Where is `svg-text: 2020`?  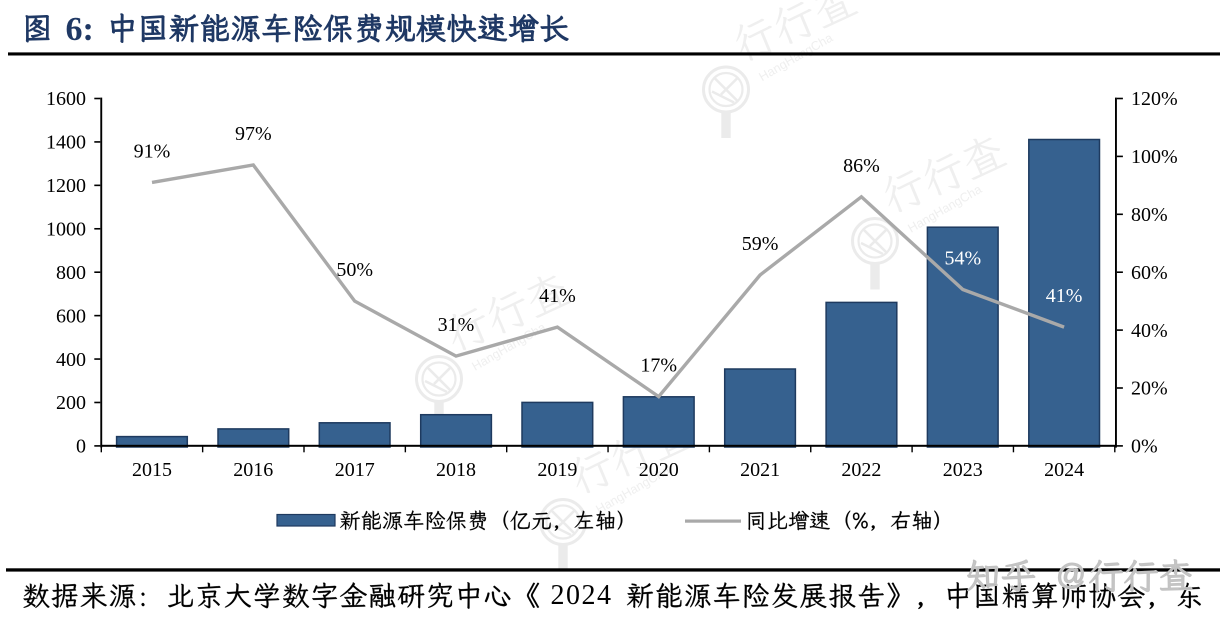 svg-text: 2020 is located at coordinates (659, 470).